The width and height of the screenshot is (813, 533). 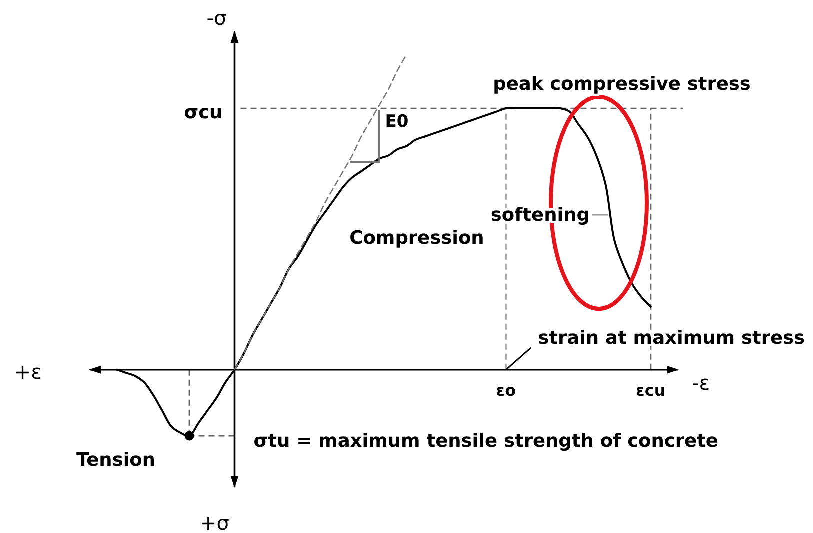 What do you see at coordinates (417, 238) in the screenshot?
I see `annotation: Compression` at bounding box center [417, 238].